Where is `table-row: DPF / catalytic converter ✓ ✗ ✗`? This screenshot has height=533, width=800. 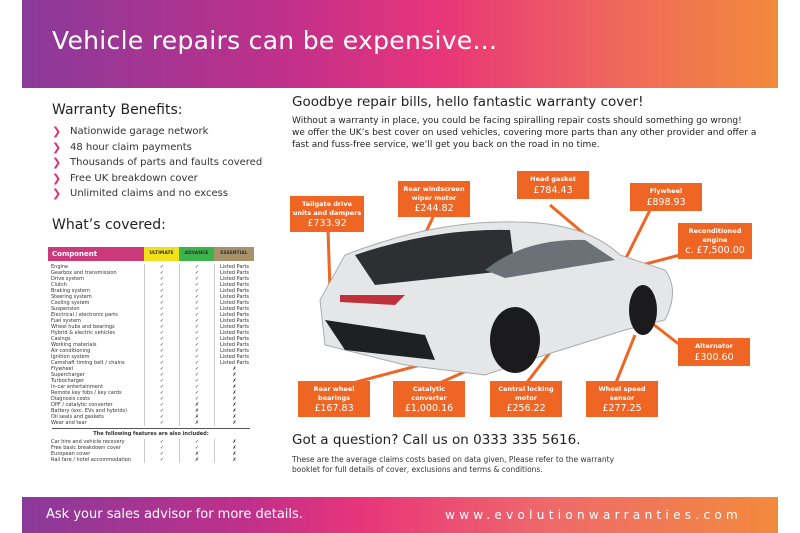
table-row: DPF / catalytic converter ✓ ✗ ✗ is located at coordinates (151, 405).